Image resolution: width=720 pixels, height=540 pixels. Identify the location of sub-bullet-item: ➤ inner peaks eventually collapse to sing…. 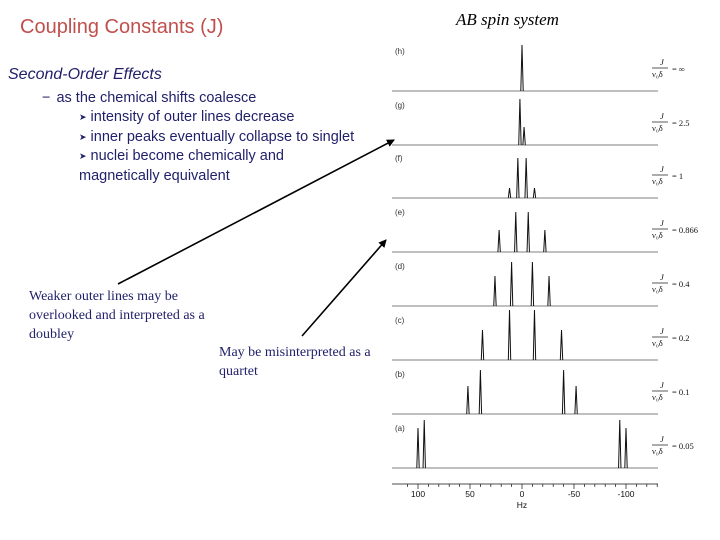
(219, 138).